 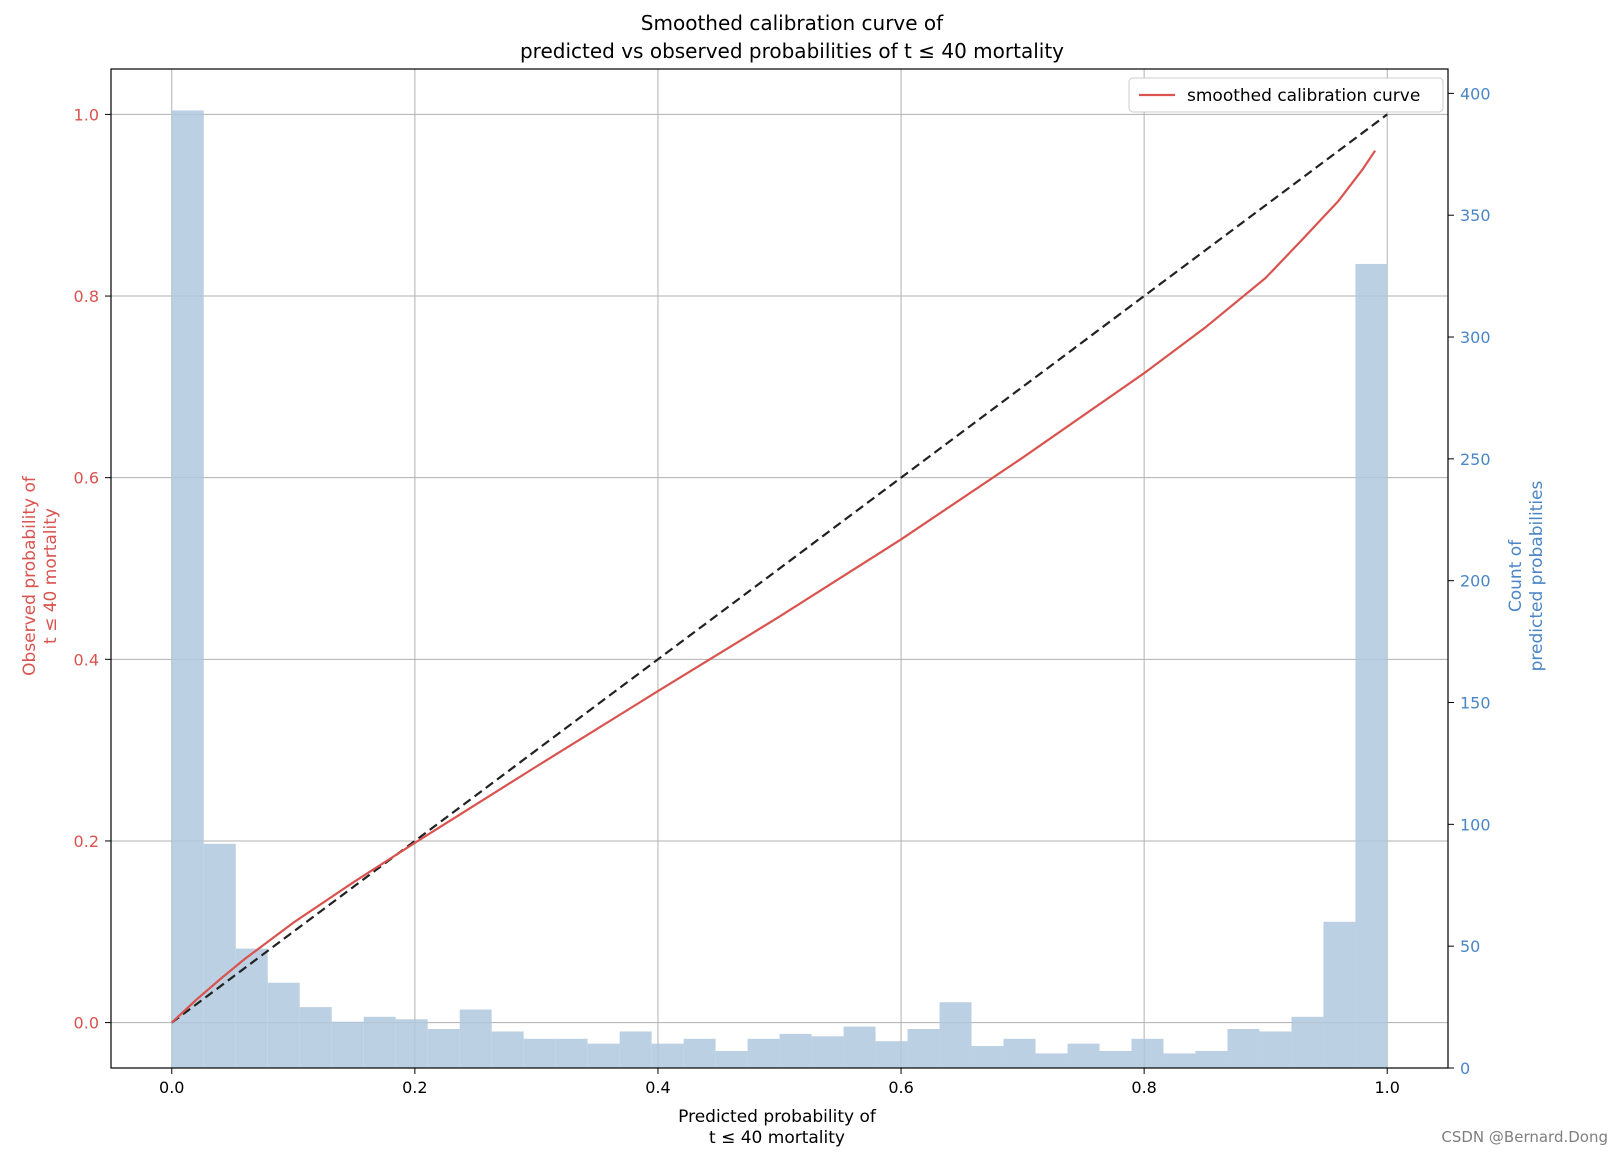 I want to click on left-y-axis-ticks: 0.0 0.2 0.4 0.6 0.8 1.0, so click(x=92, y=569).